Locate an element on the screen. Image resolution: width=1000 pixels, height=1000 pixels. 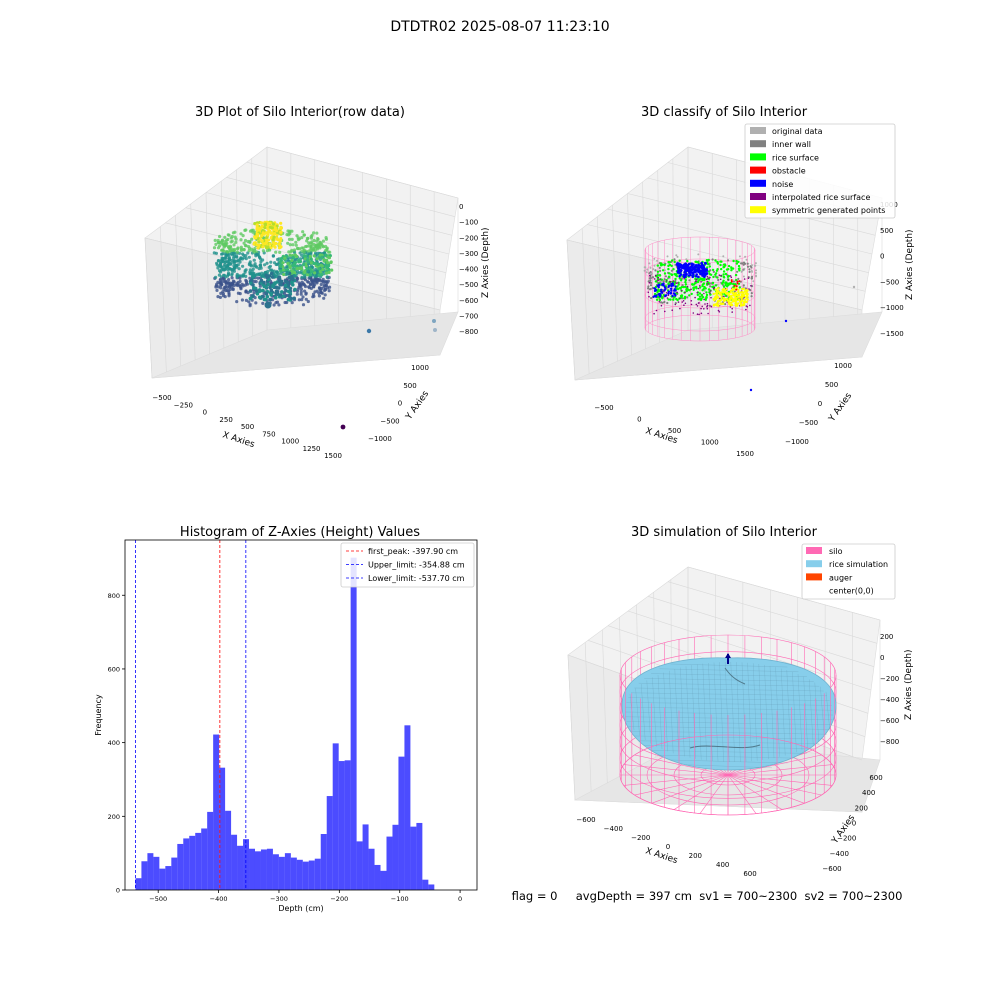
legend-label: symmetric generated points is located at coordinates (828, 210).